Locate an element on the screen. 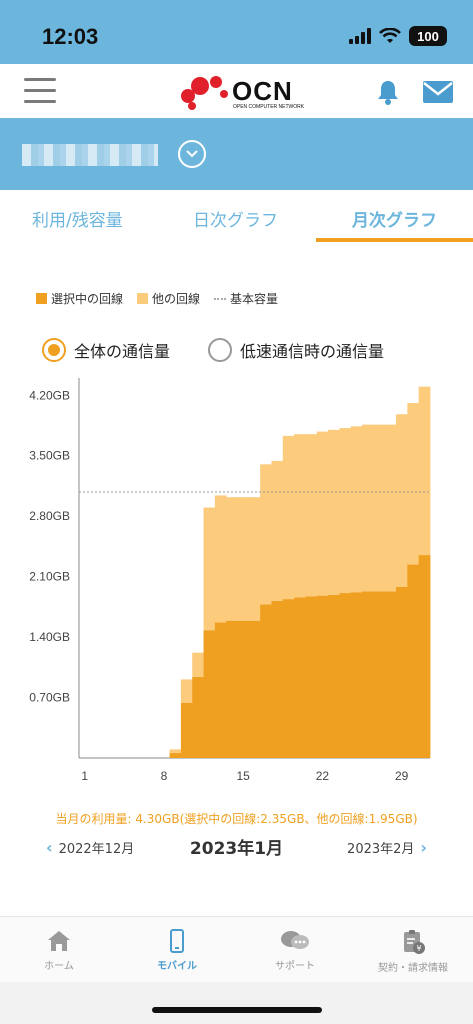 The image size is (473, 1024). radio-label-low-speed: 低速通信時の通信量 is located at coordinates (312, 351).